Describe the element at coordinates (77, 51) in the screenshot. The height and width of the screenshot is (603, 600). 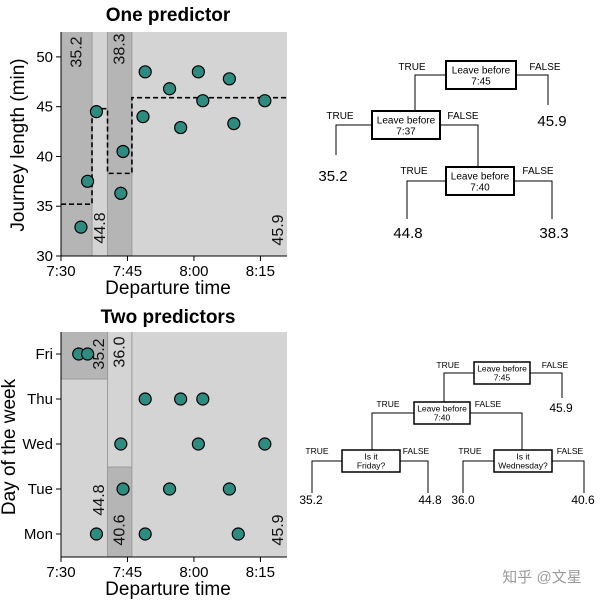
I see `plot1-region-label: 35.2` at that location.